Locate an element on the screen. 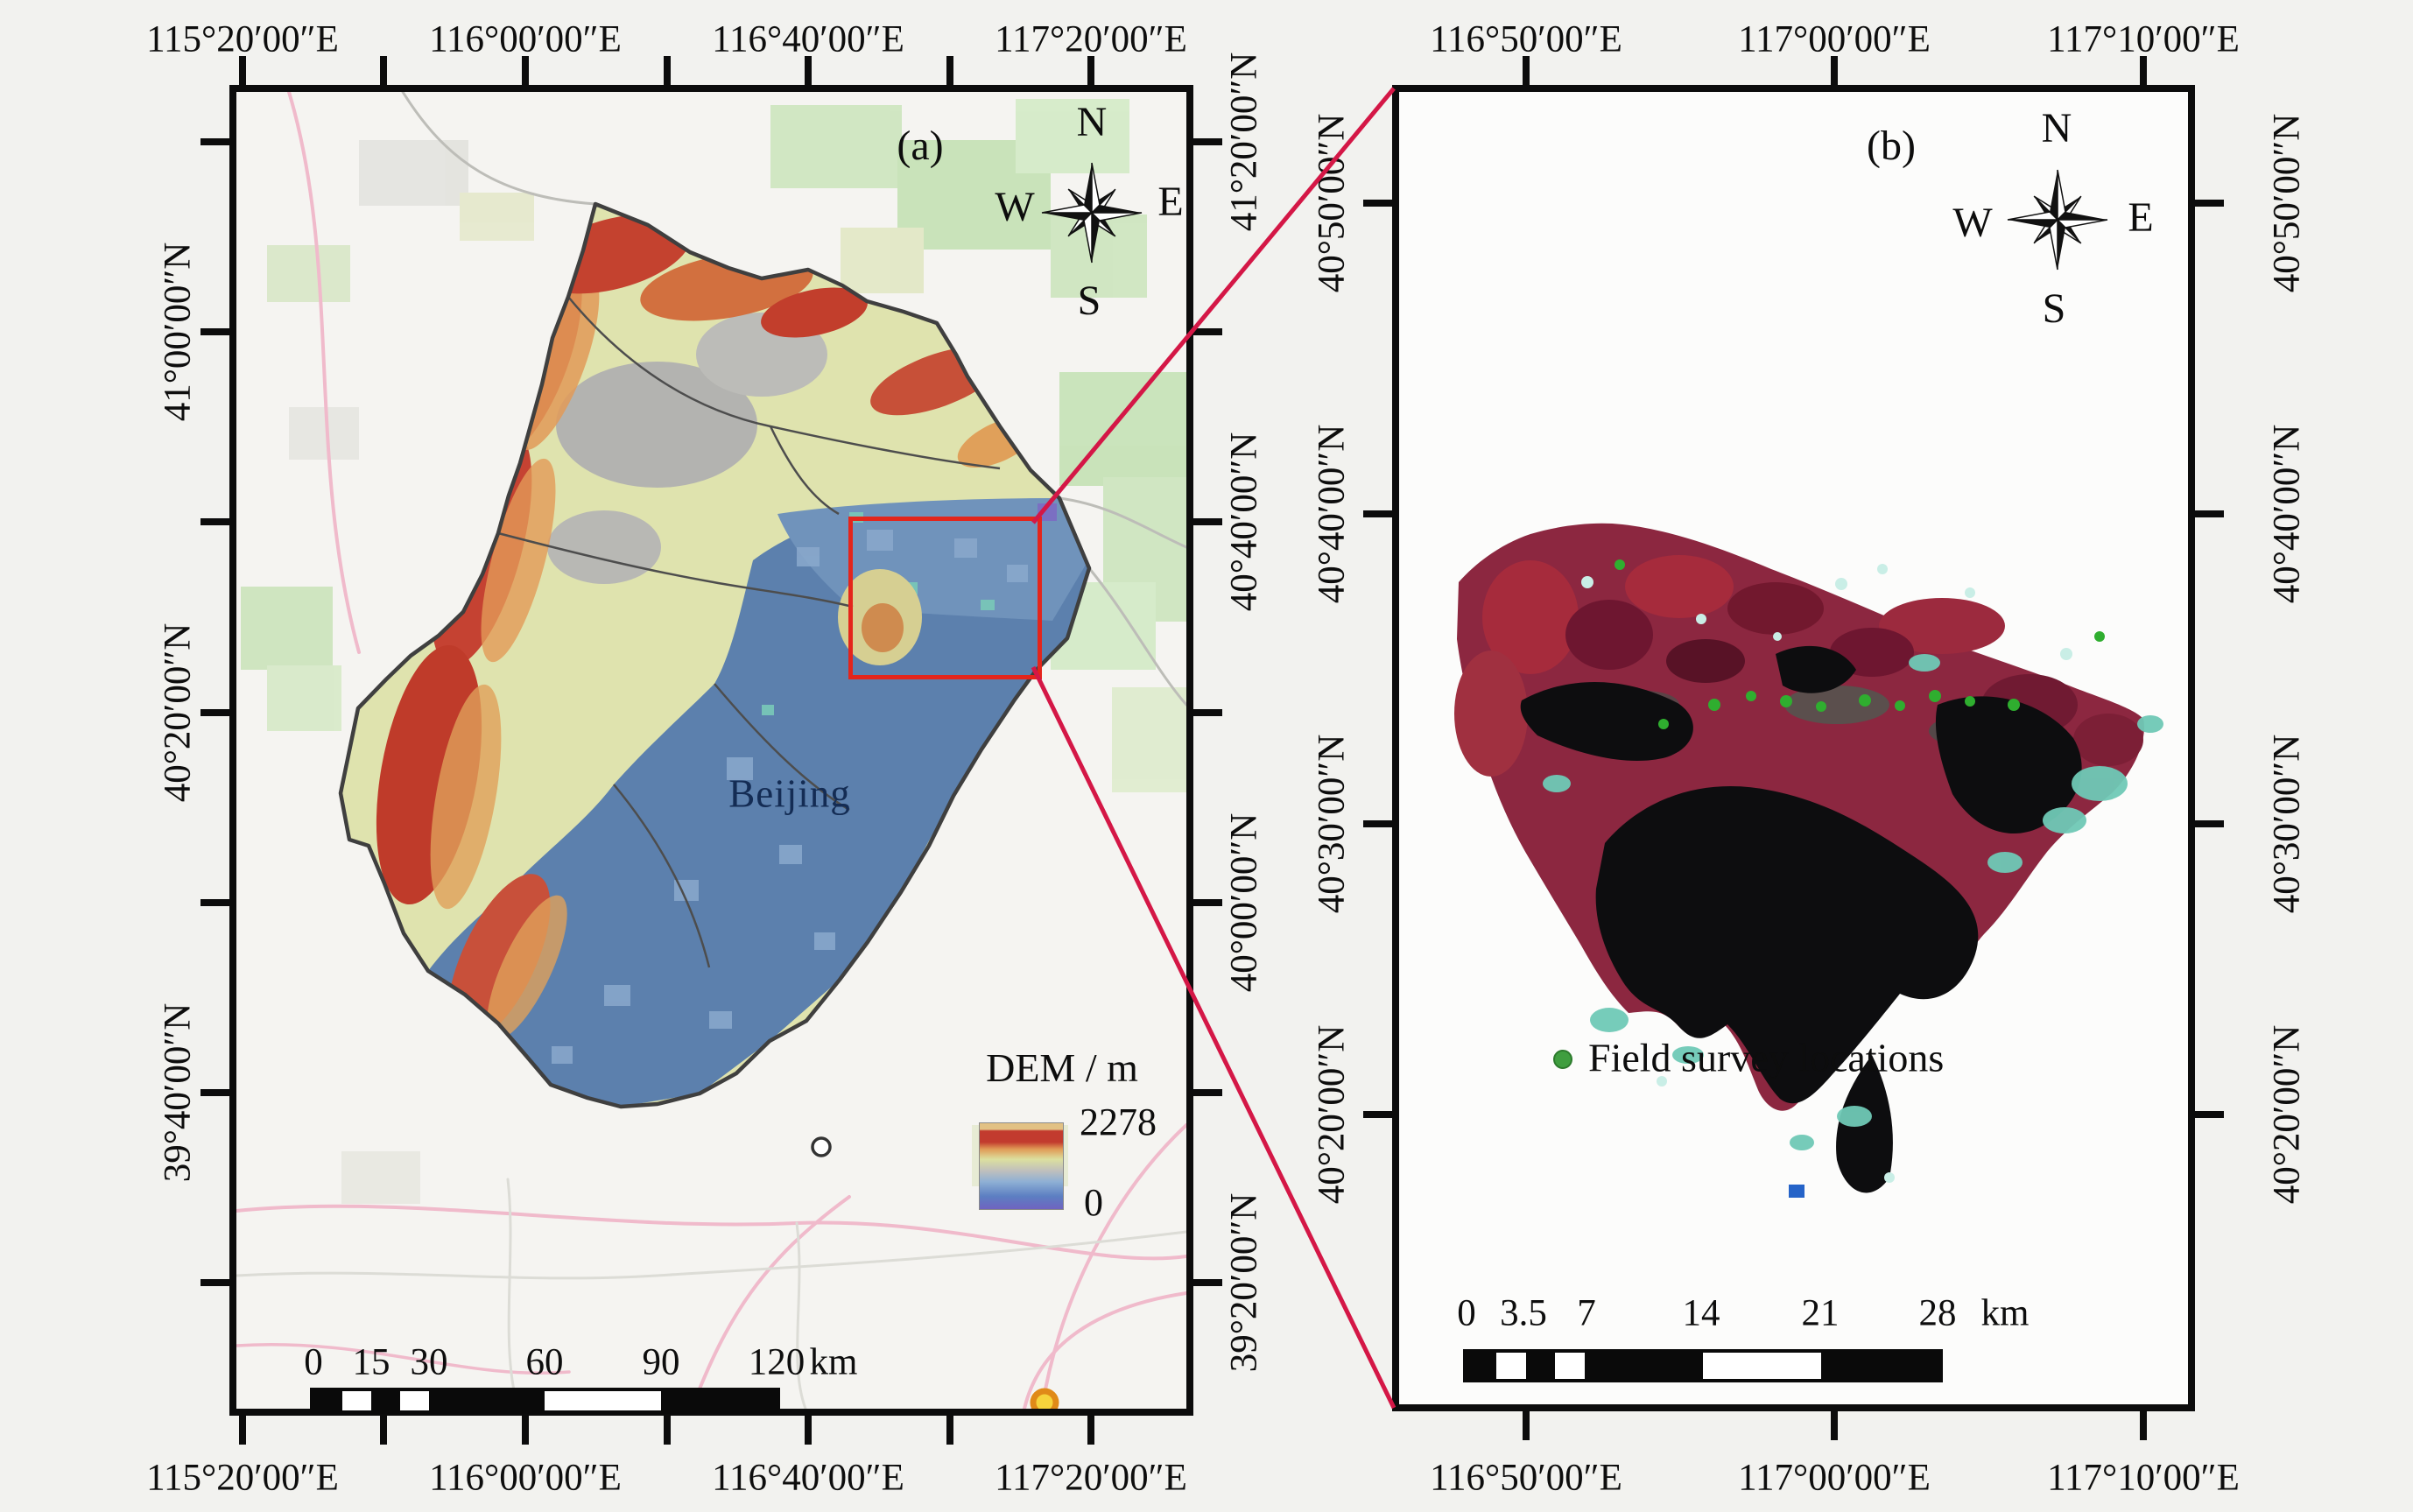  image-texture is located at coordinates (1799, 666).